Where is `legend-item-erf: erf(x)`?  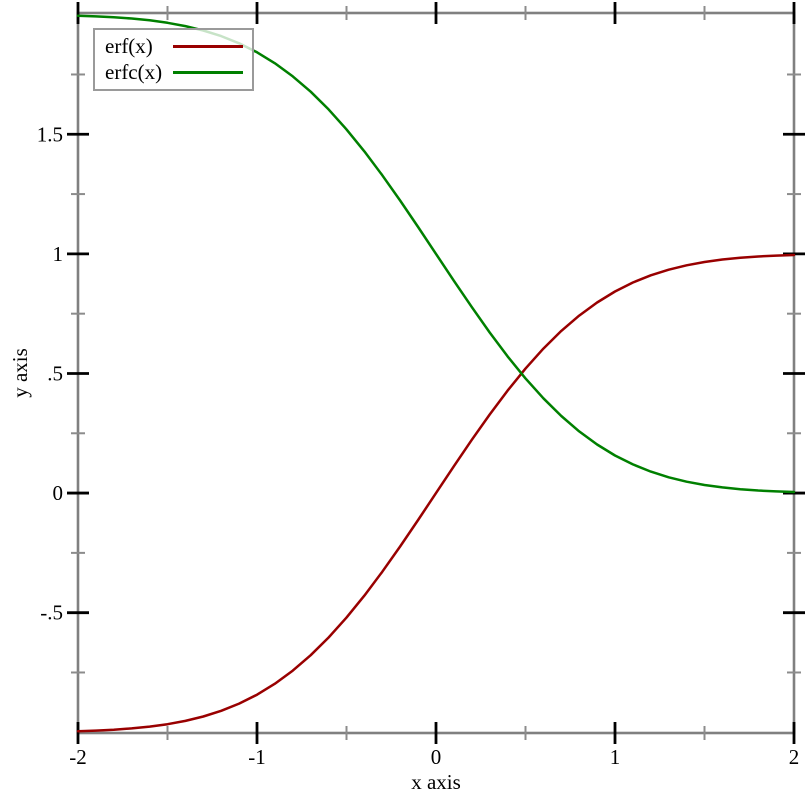 legend-item-erf: erf(x) is located at coordinates (174, 46).